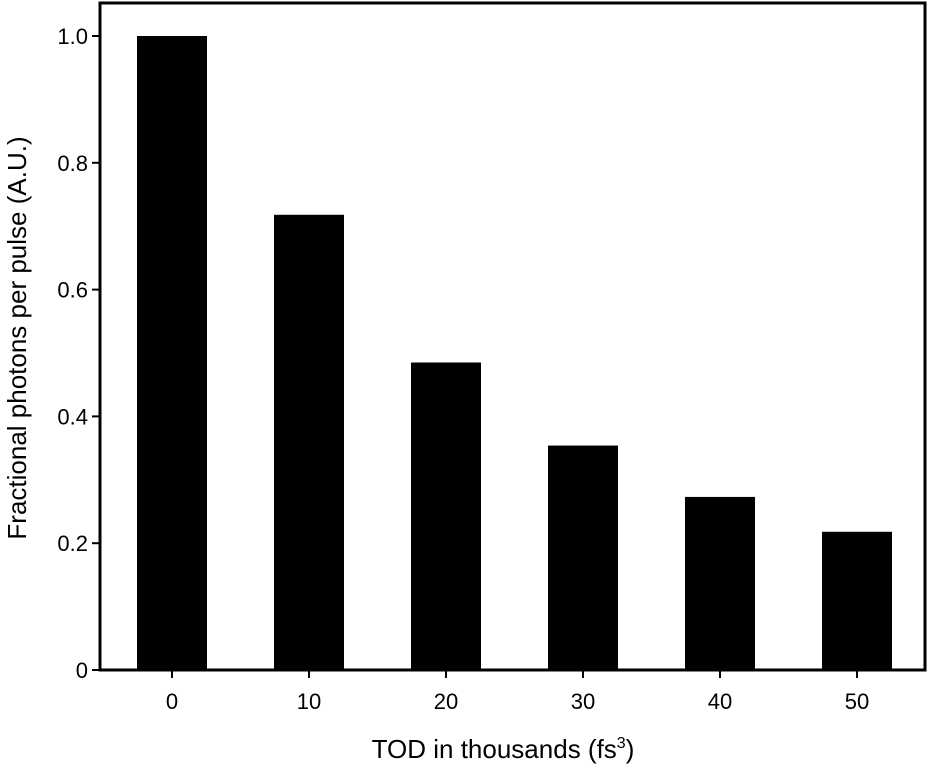 The height and width of the screenshot is (771, 930). What do you see at coordinates (172, 701) in the screenshot?
I see `x-tick-label: 0` at bounding box center [172, 701].